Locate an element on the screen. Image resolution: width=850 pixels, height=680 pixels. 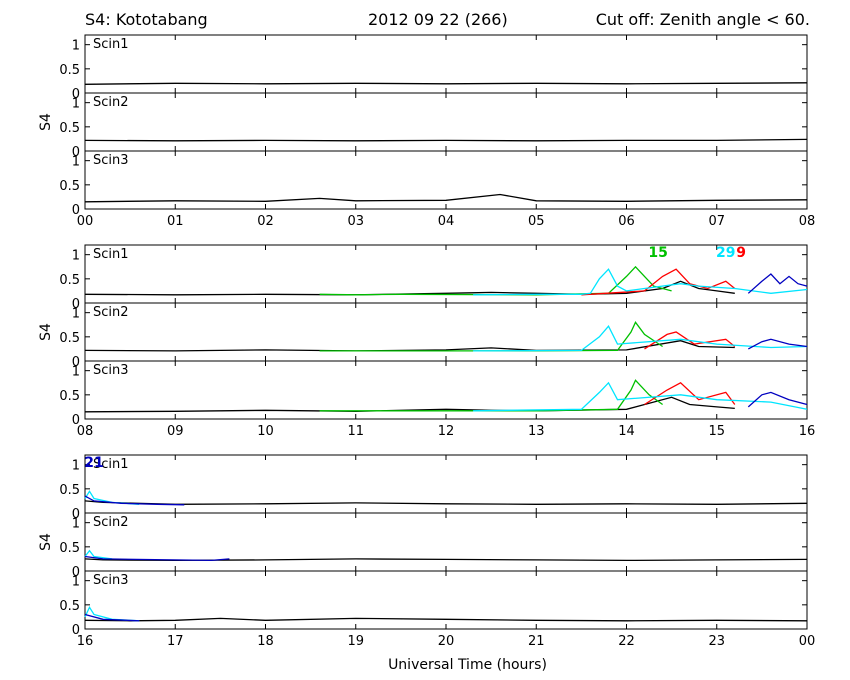
station-title: S4: Kototabang is located at coordinates (146, 19).